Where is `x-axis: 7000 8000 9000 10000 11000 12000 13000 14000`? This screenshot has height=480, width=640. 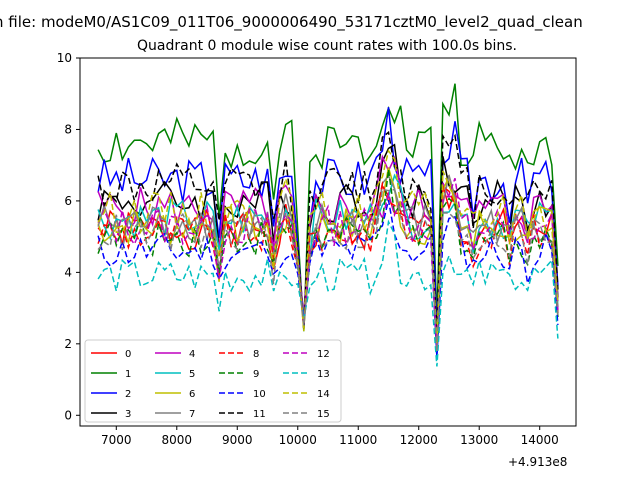
x-axis: 7000 8000 9000 10000 11000 12000 13000 14000 is located at coordinates (330, 436).